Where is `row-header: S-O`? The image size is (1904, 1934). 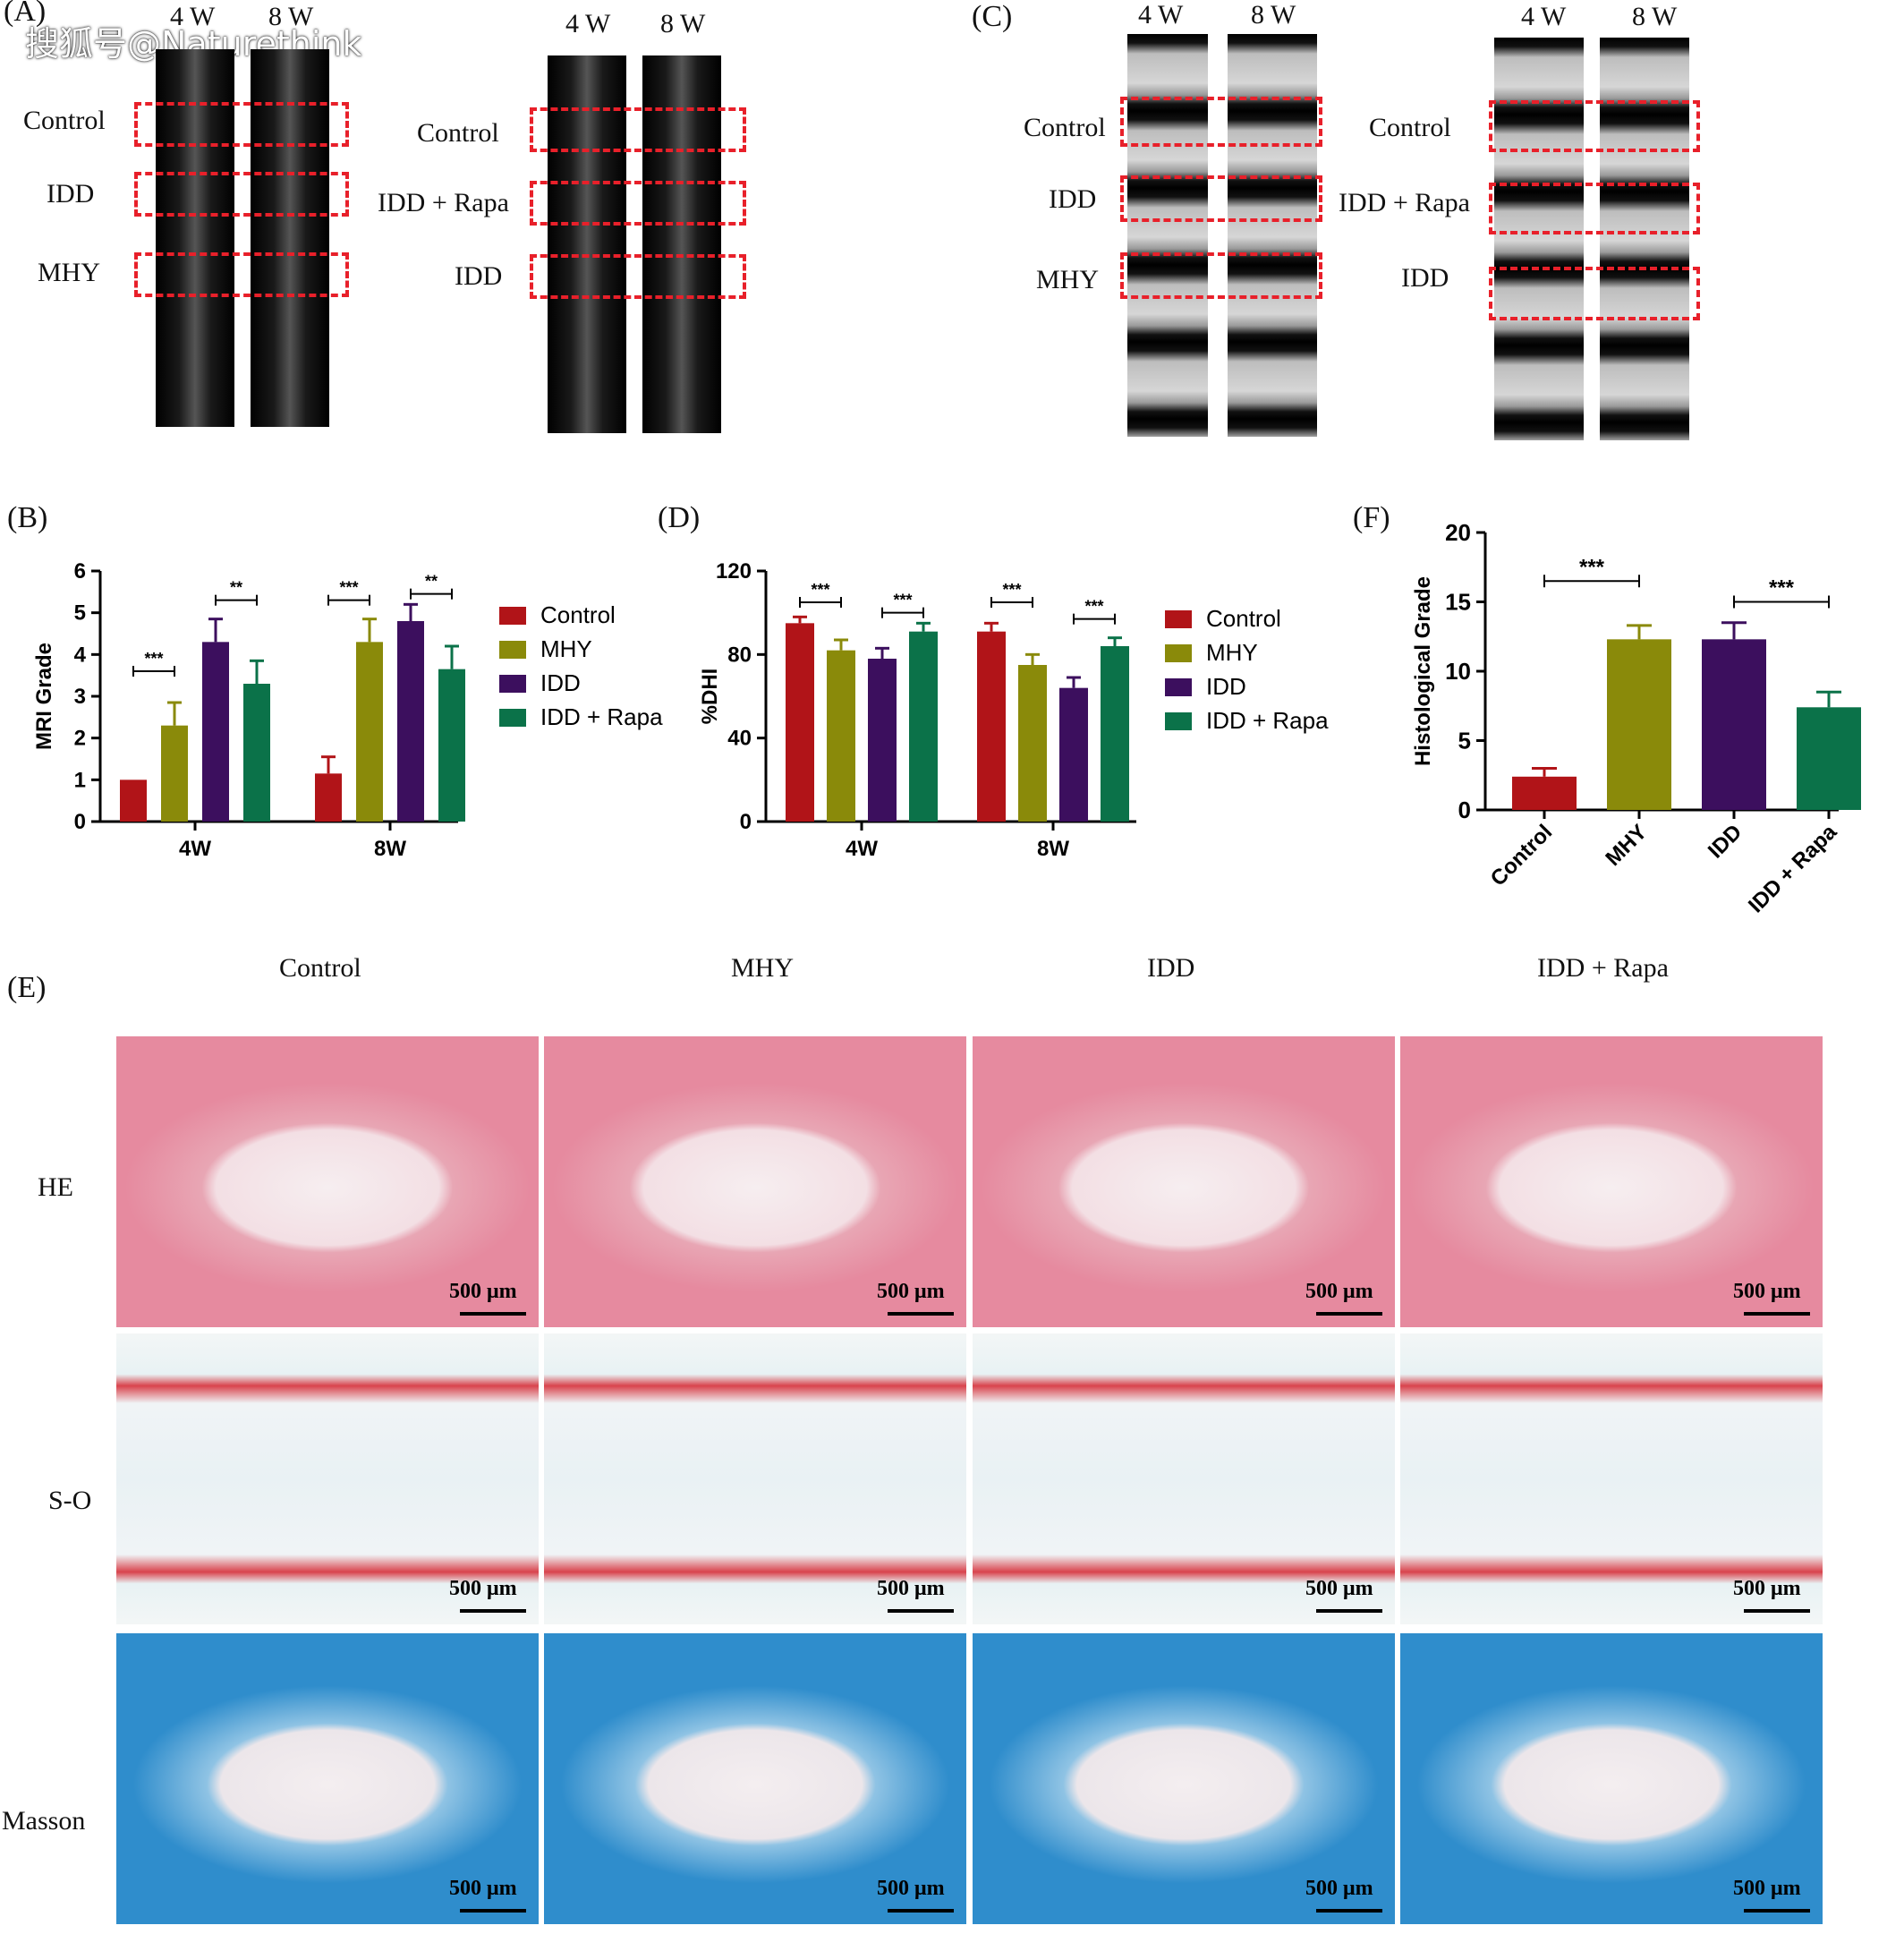 row-header: S-O is located at coordinates (70, 1500).